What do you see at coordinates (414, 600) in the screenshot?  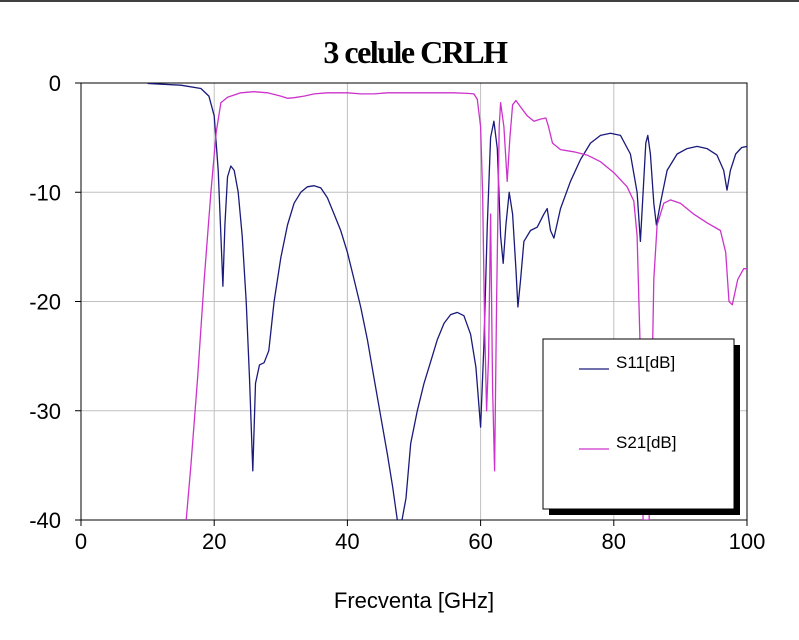 I see `x-axis-label: Frecventa [GHz]` at bounding box center [414, 600].